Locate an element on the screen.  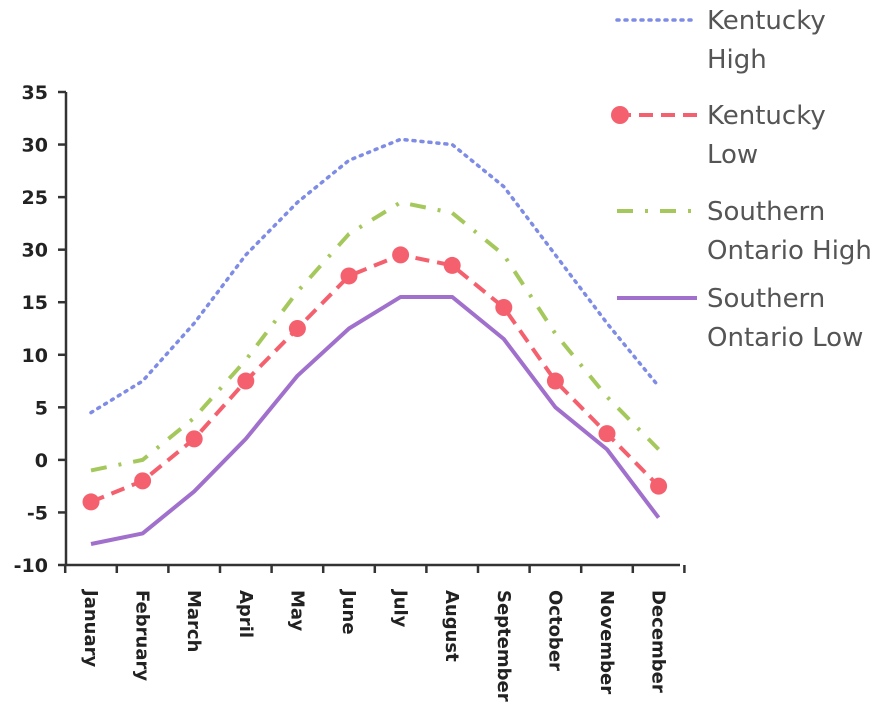
y-tick-label: 10 is located at coordinates (35, 356).